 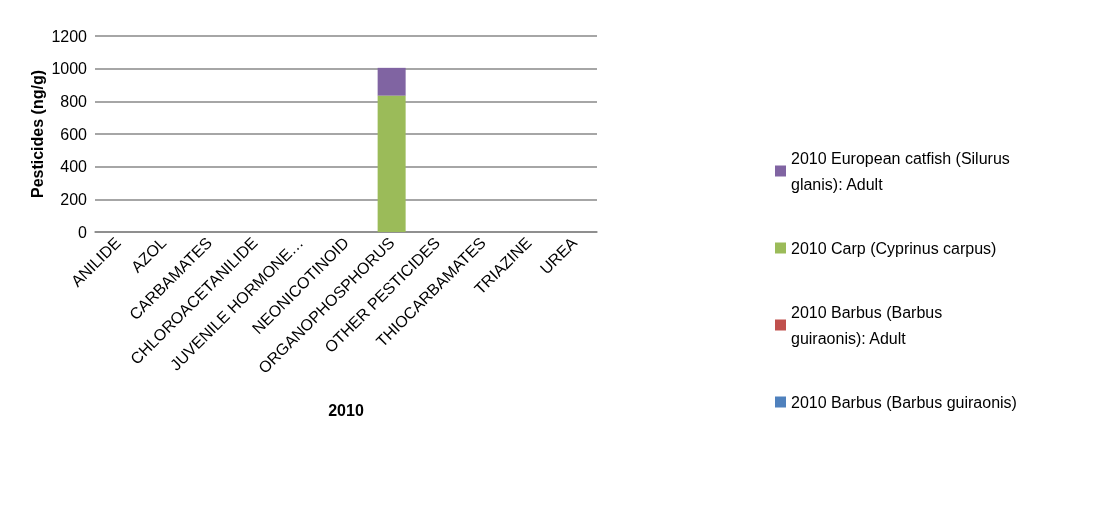 What do you see at coordinates (69, 36) in the screenshot?
I see `y-tick-label: 1200` at bounding box center [69, 36].